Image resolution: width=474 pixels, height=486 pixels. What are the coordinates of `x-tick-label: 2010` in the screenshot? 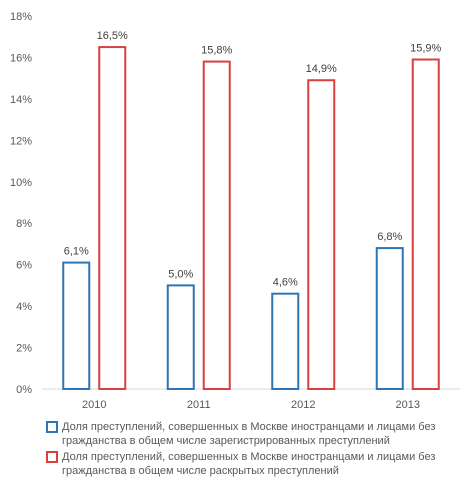 It's located at (94, 405).